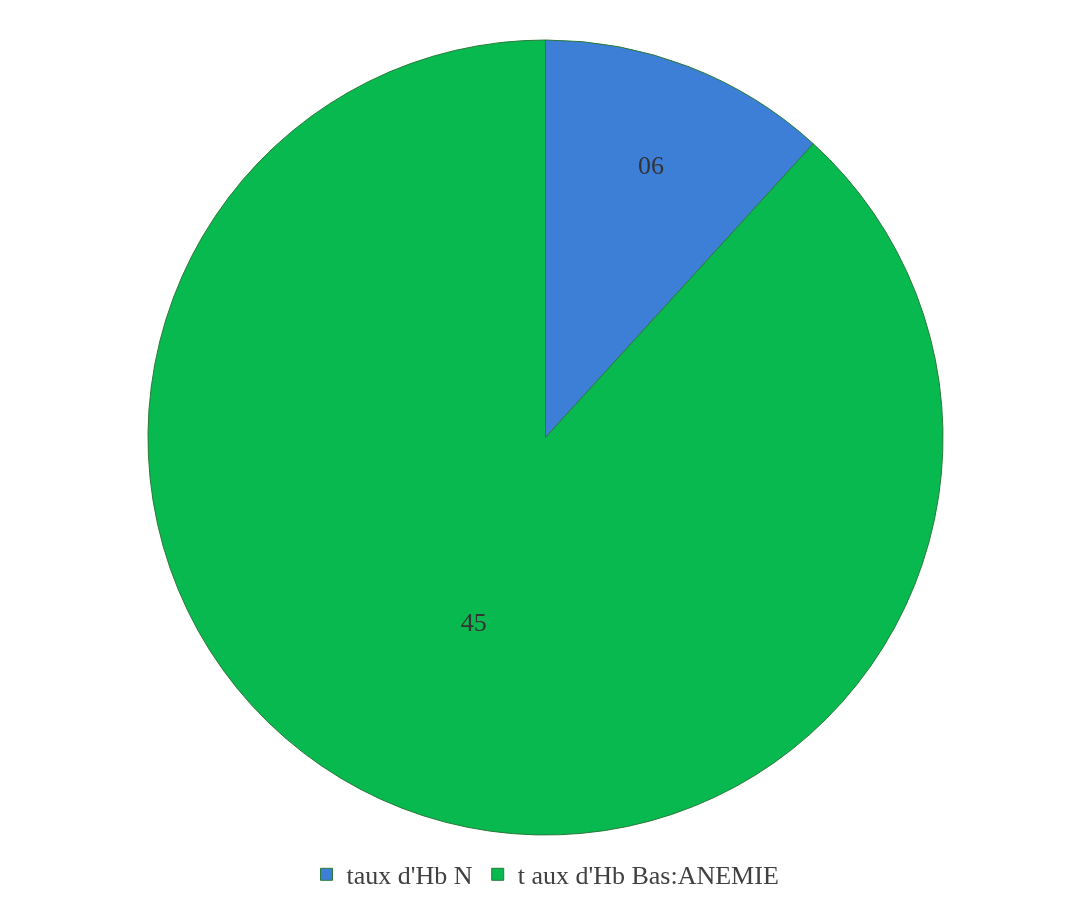  Describe the element at coordinates (409, 876) in the screenshot. I see `legend-label: taux d'Hb N` at that location.